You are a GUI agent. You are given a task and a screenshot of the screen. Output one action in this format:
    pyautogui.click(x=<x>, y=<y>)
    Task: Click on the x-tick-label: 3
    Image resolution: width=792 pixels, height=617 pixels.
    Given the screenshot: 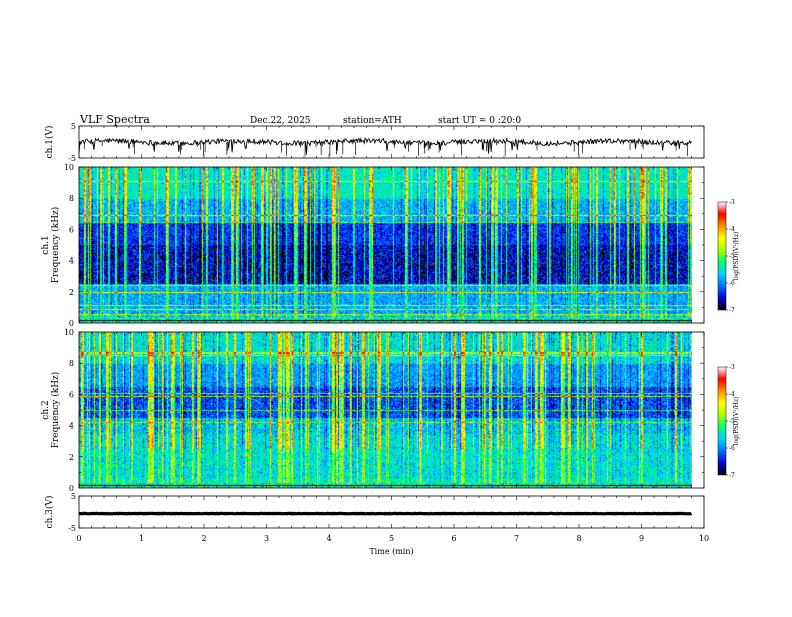 What is the action you would take?
    pyautogui.click(x=266, y=538)
    